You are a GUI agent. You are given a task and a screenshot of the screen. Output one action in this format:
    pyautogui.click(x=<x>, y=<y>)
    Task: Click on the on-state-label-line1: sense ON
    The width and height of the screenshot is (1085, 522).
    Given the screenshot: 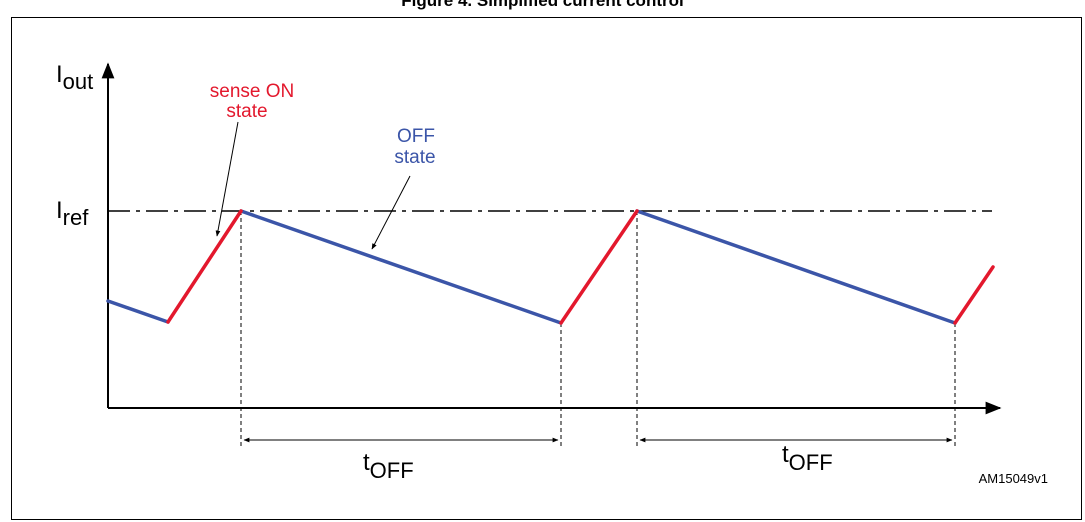 What is the action you would take?
    pyautogui.click(x=252, y=91)
    